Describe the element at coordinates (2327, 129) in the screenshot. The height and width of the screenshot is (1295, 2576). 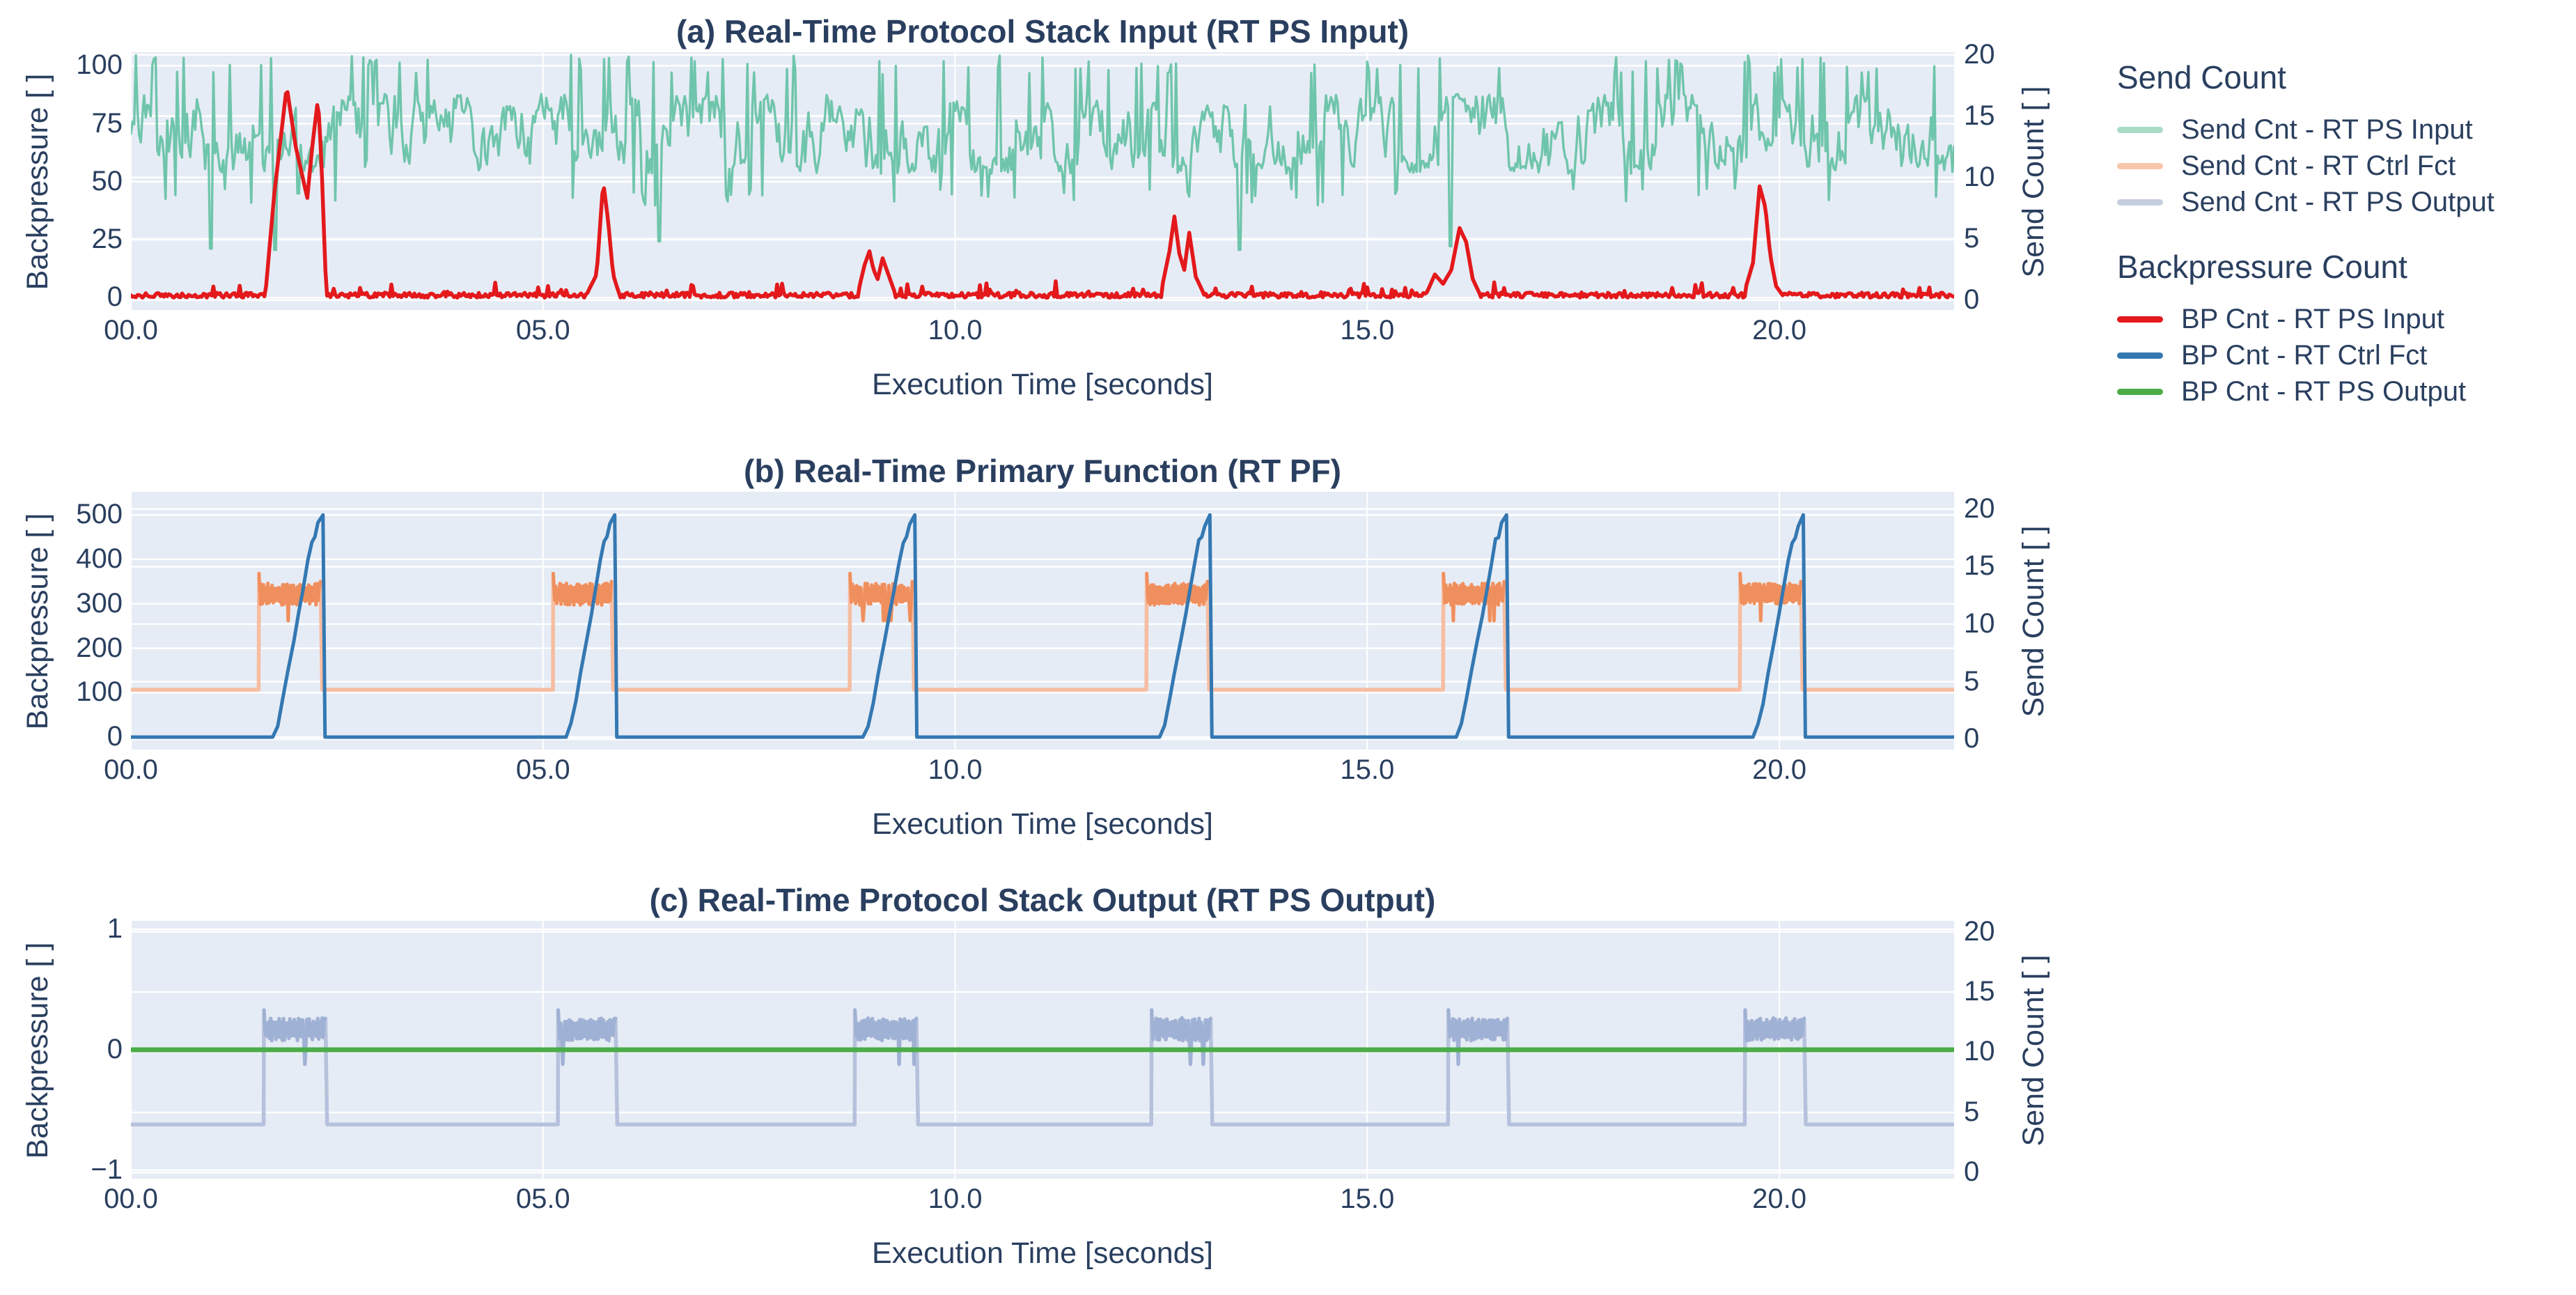
I see `legend-item-label: Send Cnt - RT PS Input` at that location.